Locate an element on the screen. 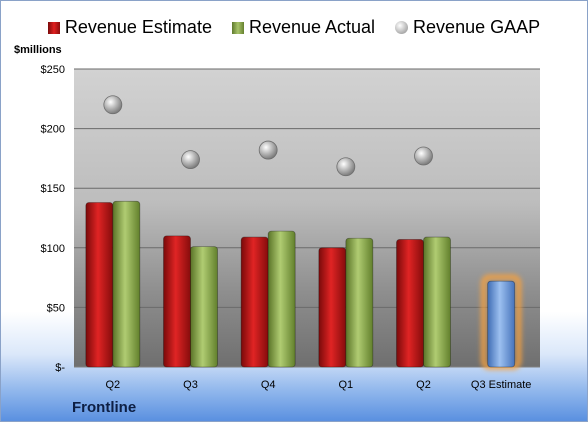  legend-swatch-gaap is located at coordinates (402, 27).